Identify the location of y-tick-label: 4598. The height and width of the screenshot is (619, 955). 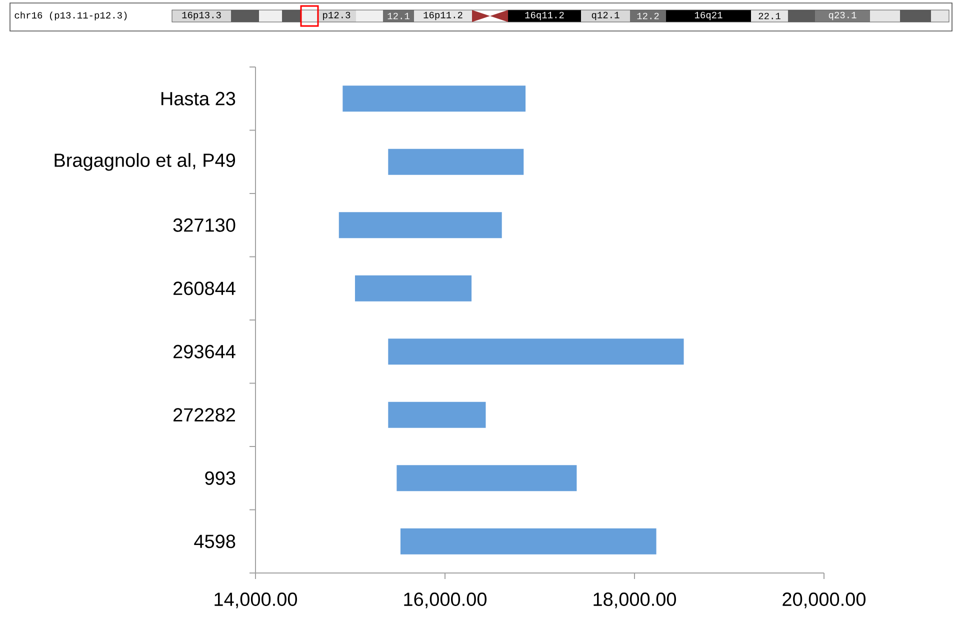
(215, 541).